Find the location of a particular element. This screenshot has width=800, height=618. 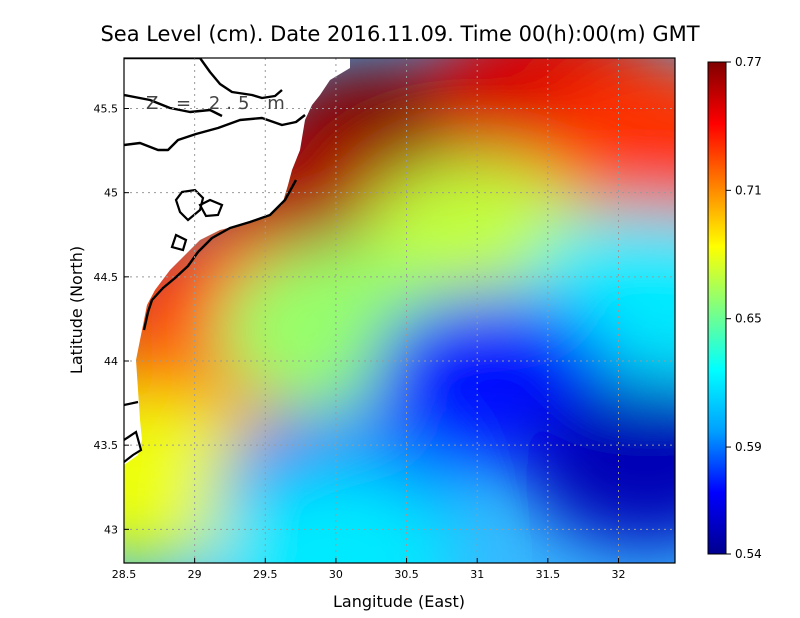

y-tick-label-2: 44 is located at coordinates (111, 361).